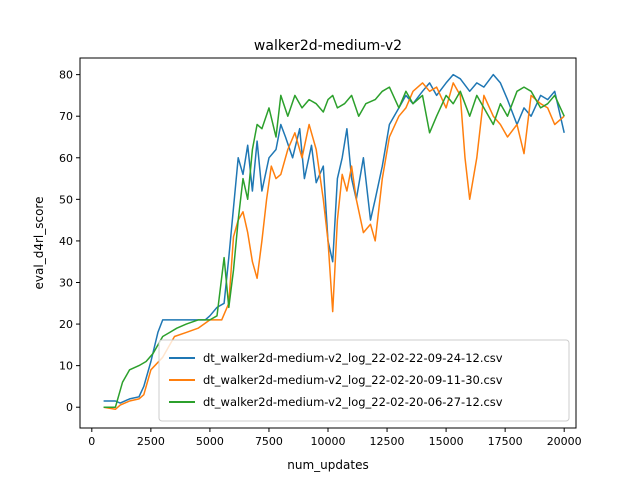 The width and height of the screenshot is (640, 480). What do you see at coordinates (564, 441) in the screenshot?
I see `x-tick-label: 20000` at bounding box center [564, 441].